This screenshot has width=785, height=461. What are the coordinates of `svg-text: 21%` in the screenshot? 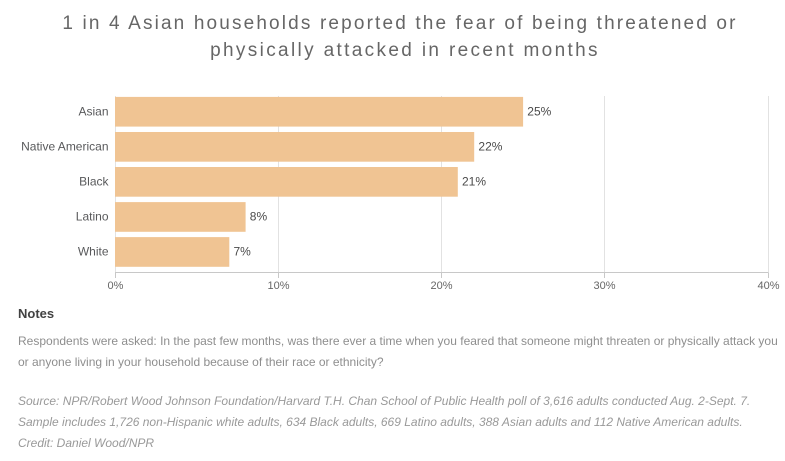 It's located at (474, 181).